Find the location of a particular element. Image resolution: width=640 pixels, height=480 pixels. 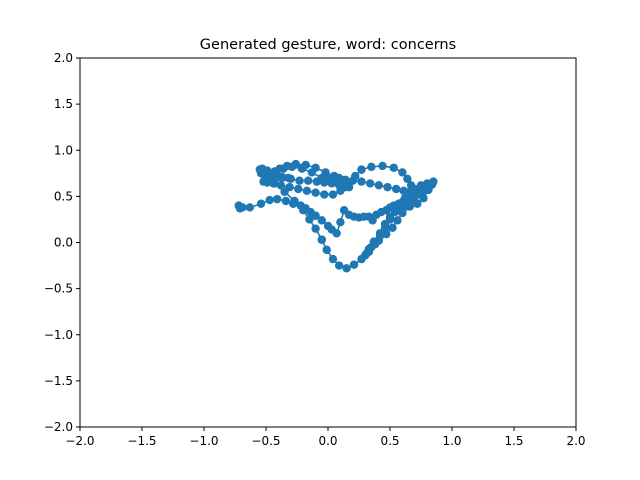

plot-area is located at coordinates (336, 216).